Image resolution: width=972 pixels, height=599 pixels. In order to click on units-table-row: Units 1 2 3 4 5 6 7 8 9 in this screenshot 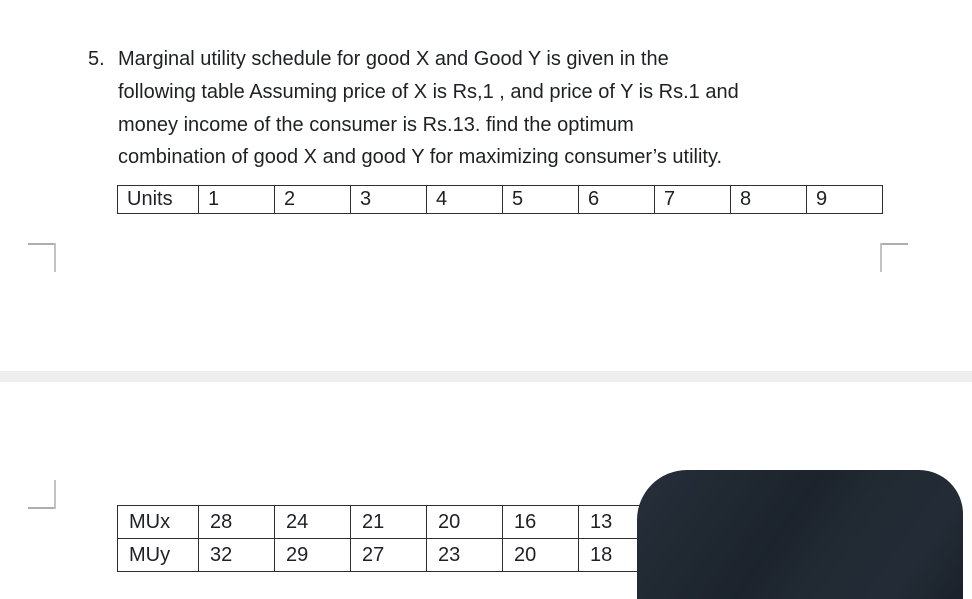, I will do `click(500, 199)`.